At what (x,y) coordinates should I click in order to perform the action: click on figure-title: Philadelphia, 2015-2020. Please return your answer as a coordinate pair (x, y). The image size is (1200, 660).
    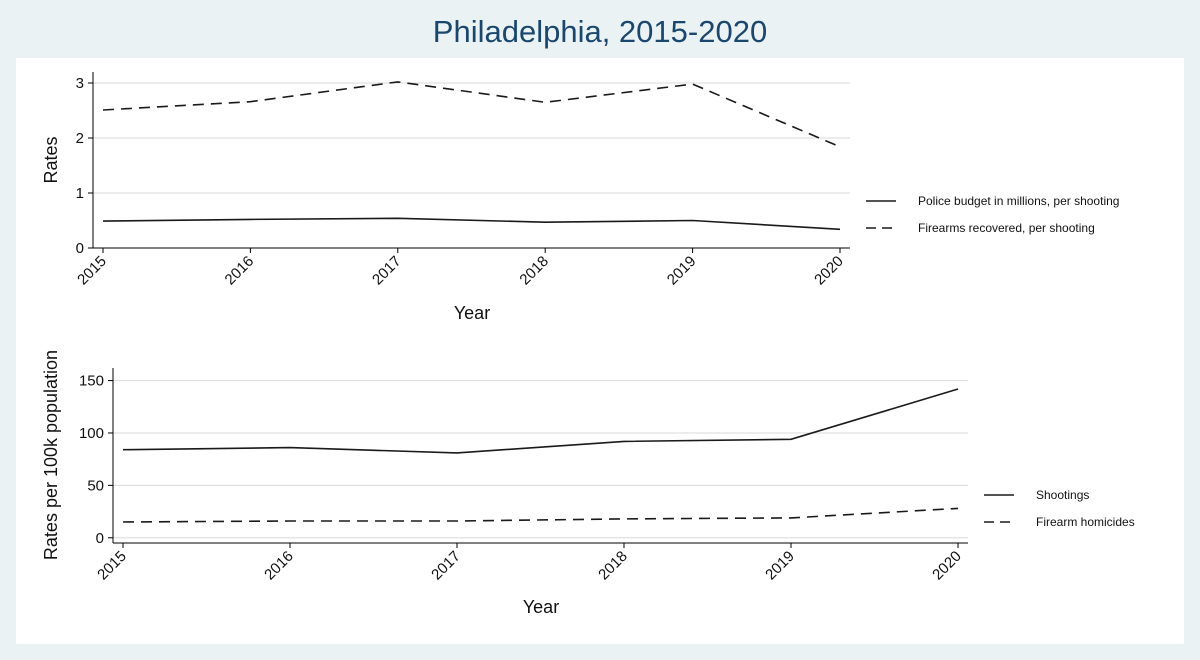
    Looking at the image, I should click on (600, 31).